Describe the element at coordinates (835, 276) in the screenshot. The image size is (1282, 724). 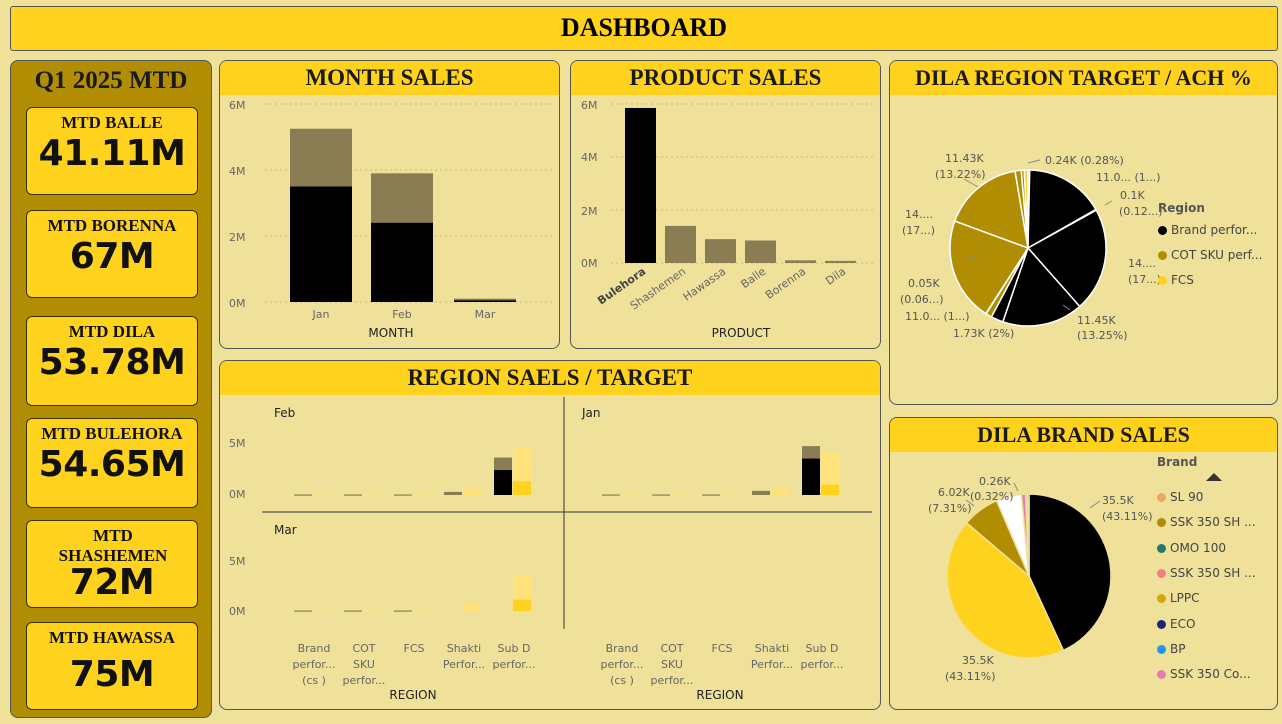
I see `x-tick: Dila` at that location.